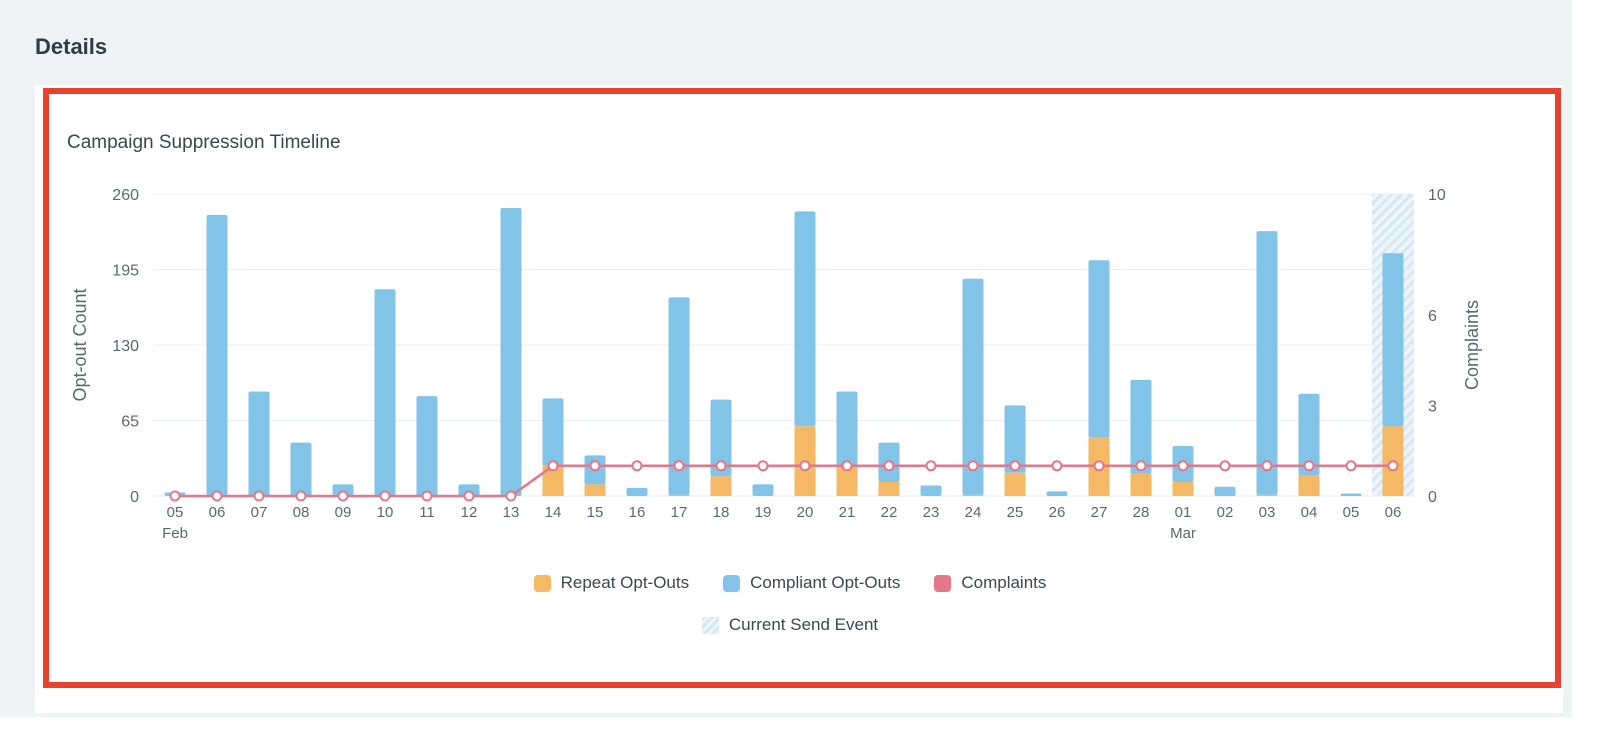 This screenshot has width=1606, height=744. Describe the element at coordinates (1432, 497) in the screenshot. I see `y2-tick-label: 0` at that location.